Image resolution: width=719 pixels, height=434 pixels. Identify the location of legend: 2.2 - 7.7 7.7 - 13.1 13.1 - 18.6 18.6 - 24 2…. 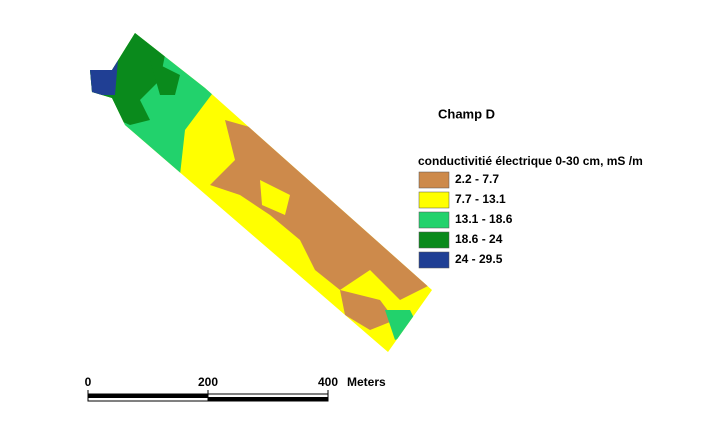
(465, 220).